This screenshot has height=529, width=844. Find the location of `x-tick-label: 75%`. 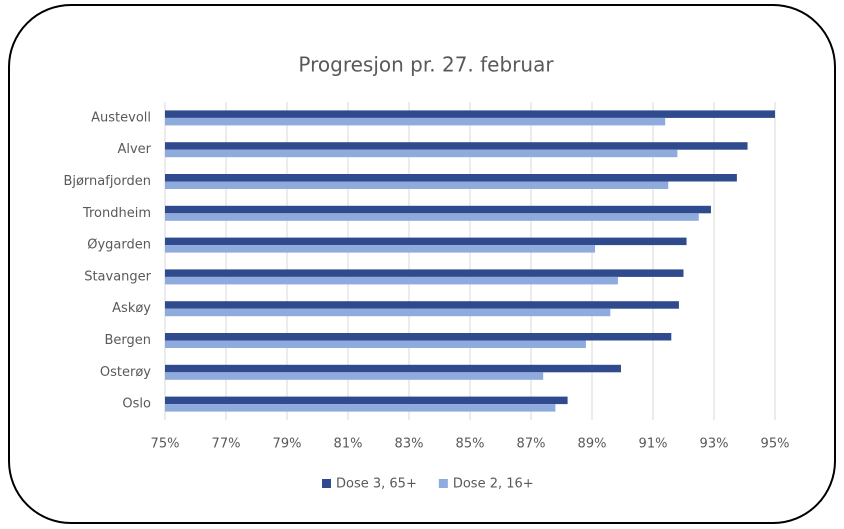

x-tick-label: 75% is located at coordinates (165, 444).